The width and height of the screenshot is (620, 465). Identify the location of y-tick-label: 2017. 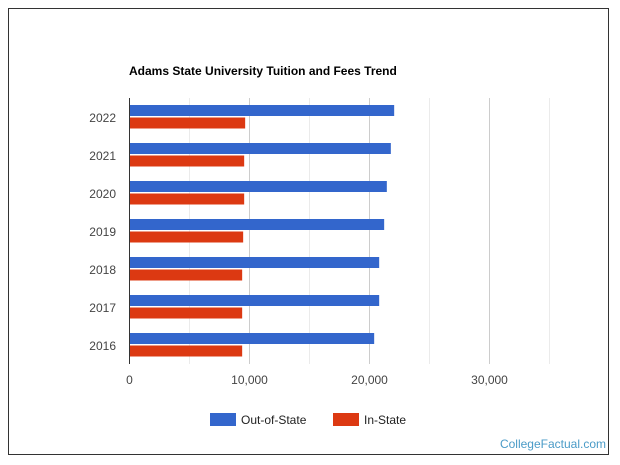
(102, 308).